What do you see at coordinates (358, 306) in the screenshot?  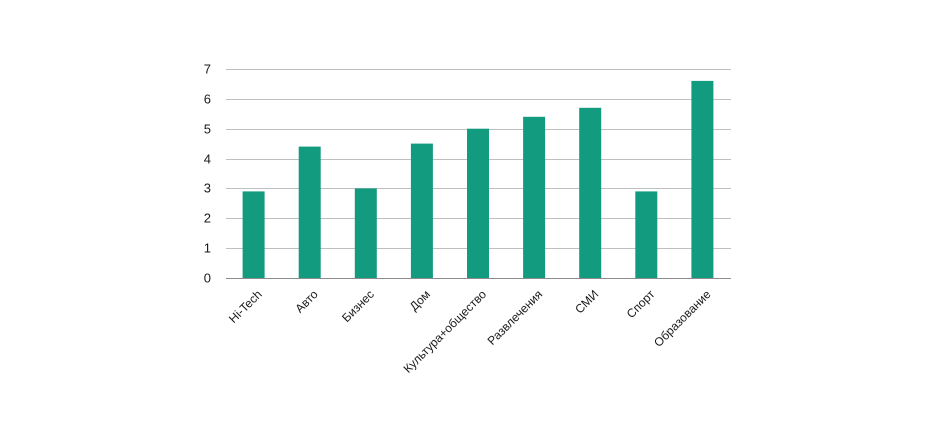 I see `x-tick-label: Бизнес` at bounding box center [358, 306].